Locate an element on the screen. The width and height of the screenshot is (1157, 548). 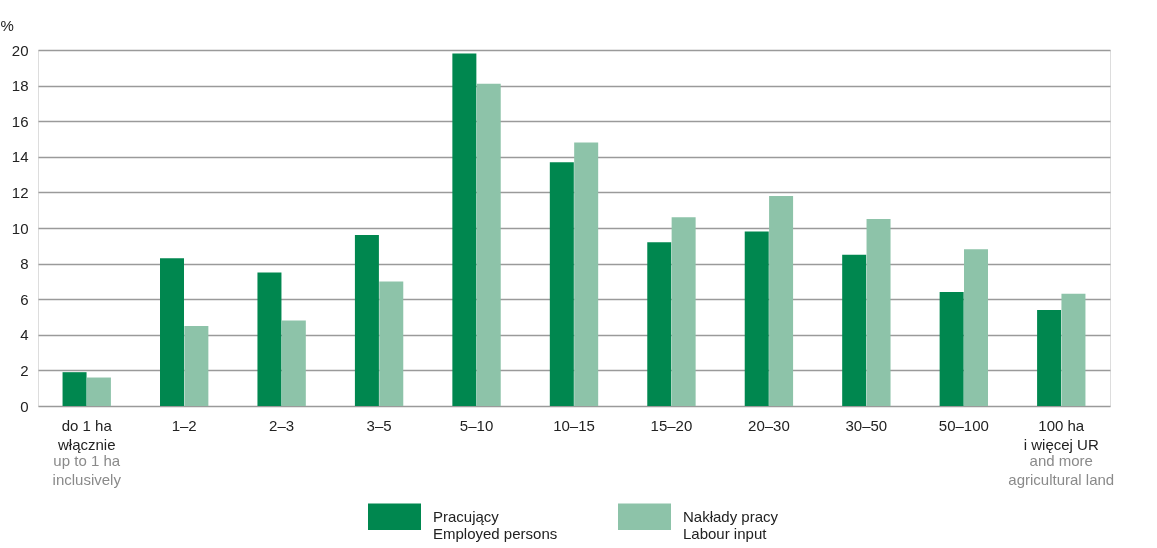
legend-label: Pracujący Employed persons is located at coordinates (495, 524).